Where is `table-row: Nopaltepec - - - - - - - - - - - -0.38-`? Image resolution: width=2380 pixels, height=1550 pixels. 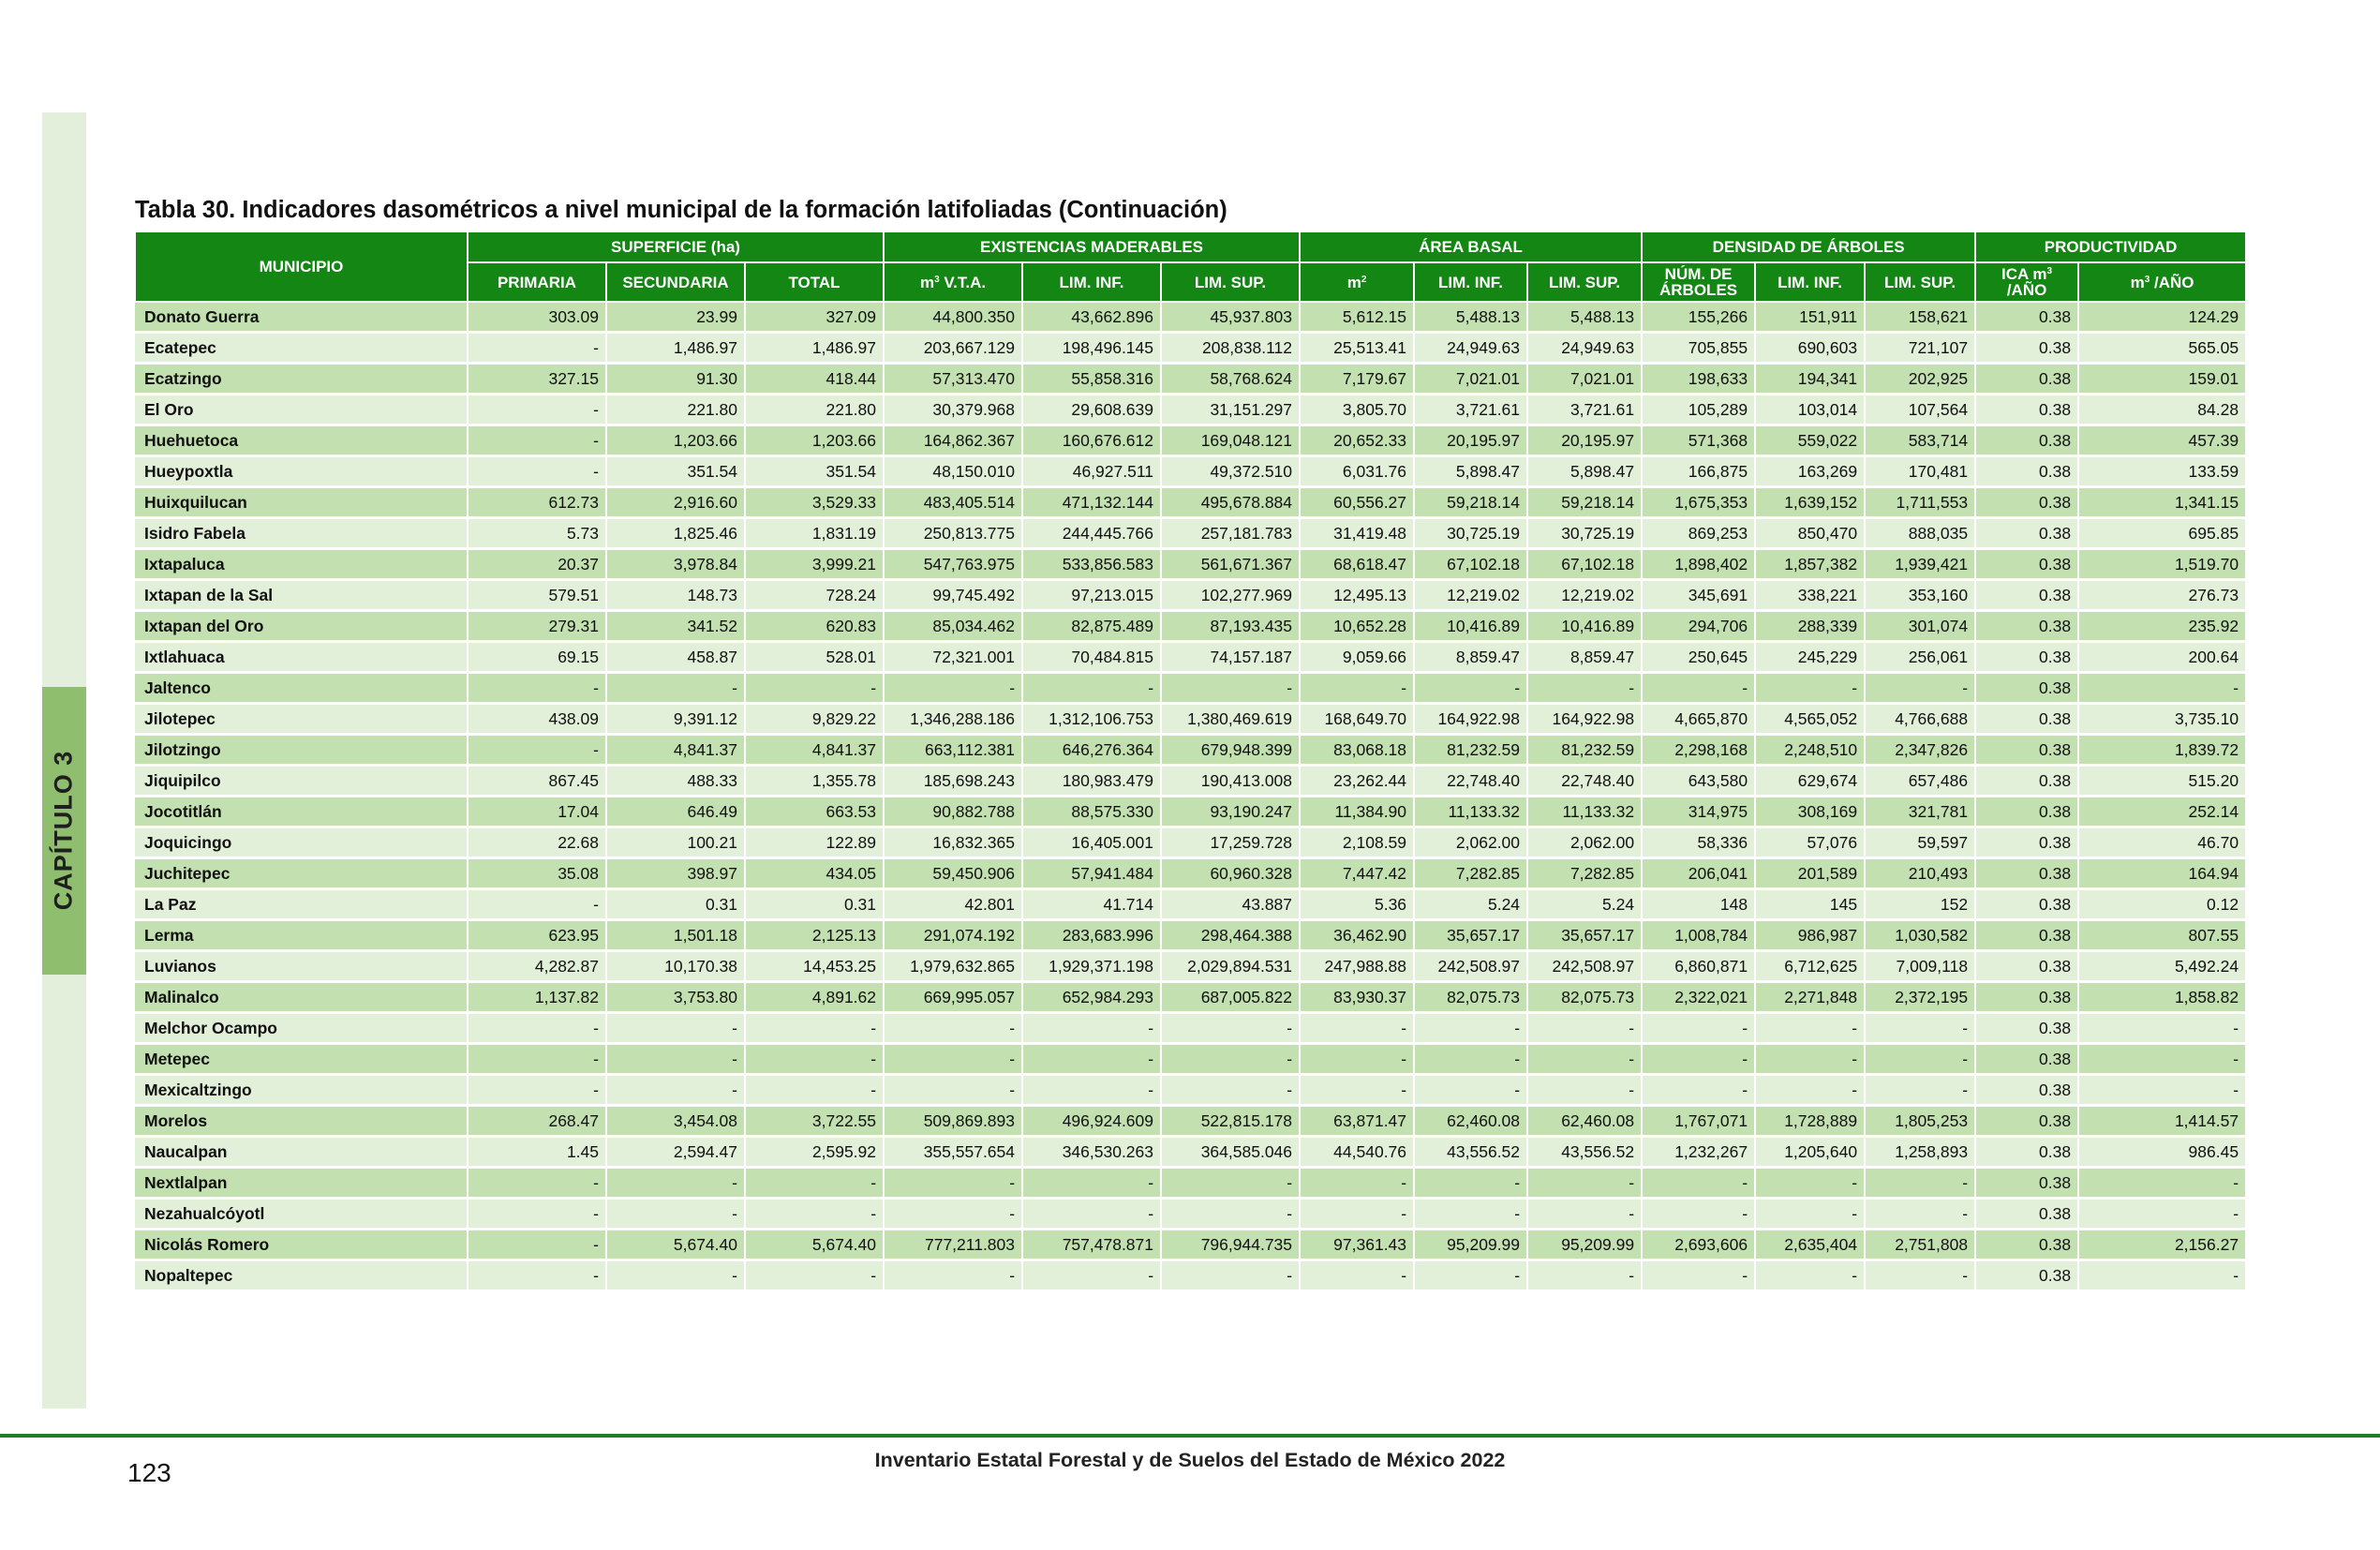
table-row: Nopaltepec - - - - - - - - - - - -0.38- is located at coordinates (1191, 1276).